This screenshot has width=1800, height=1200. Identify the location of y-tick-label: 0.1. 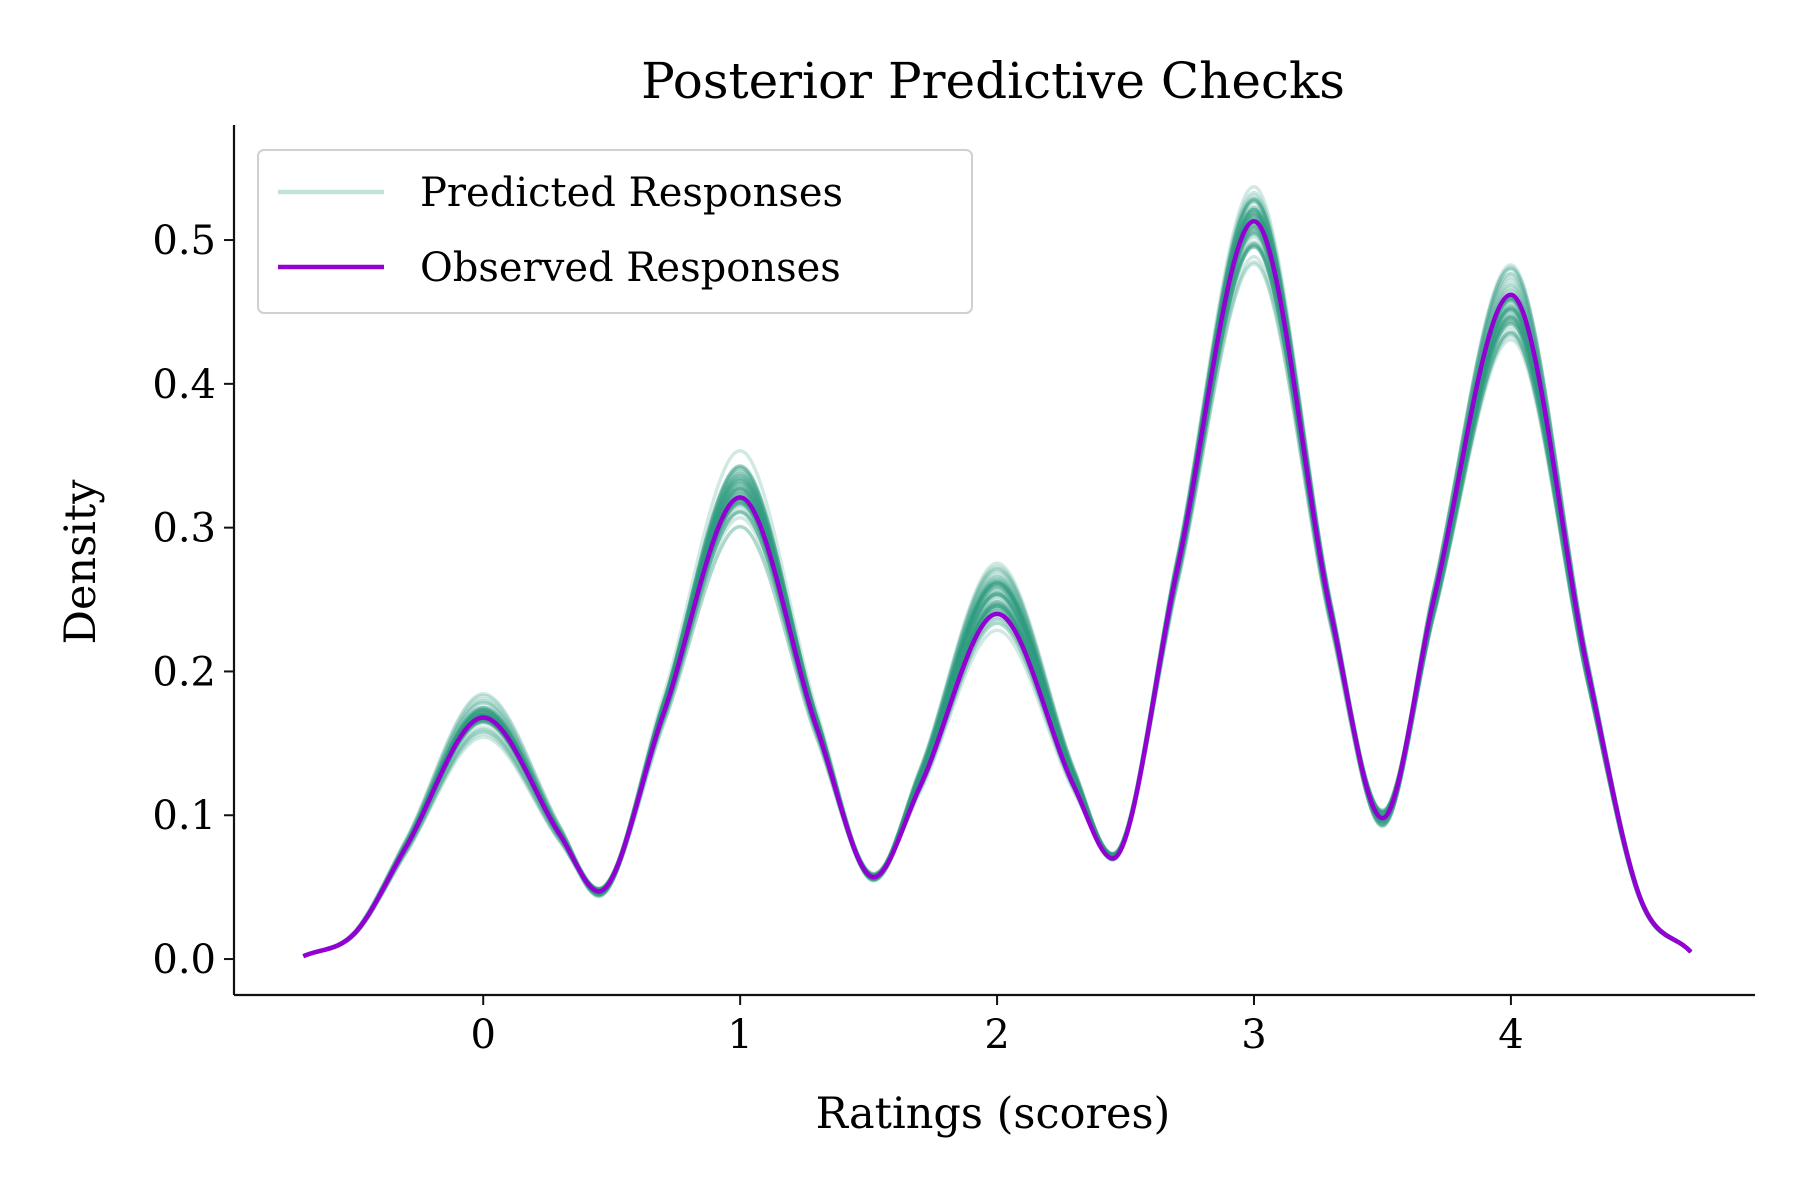
(184, 816).